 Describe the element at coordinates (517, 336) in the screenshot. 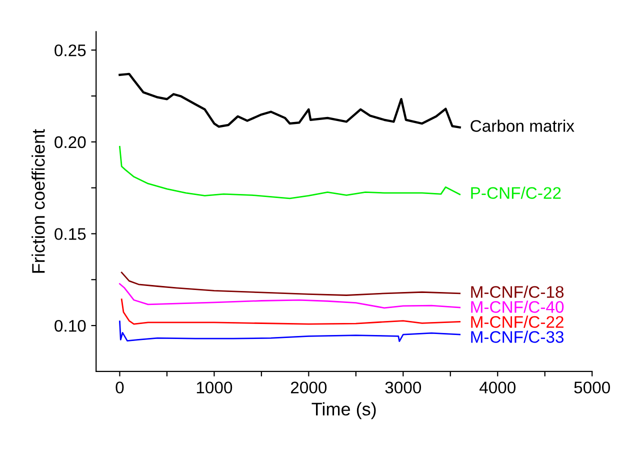

I see `series-label: M-CNF/C-33` at that location.